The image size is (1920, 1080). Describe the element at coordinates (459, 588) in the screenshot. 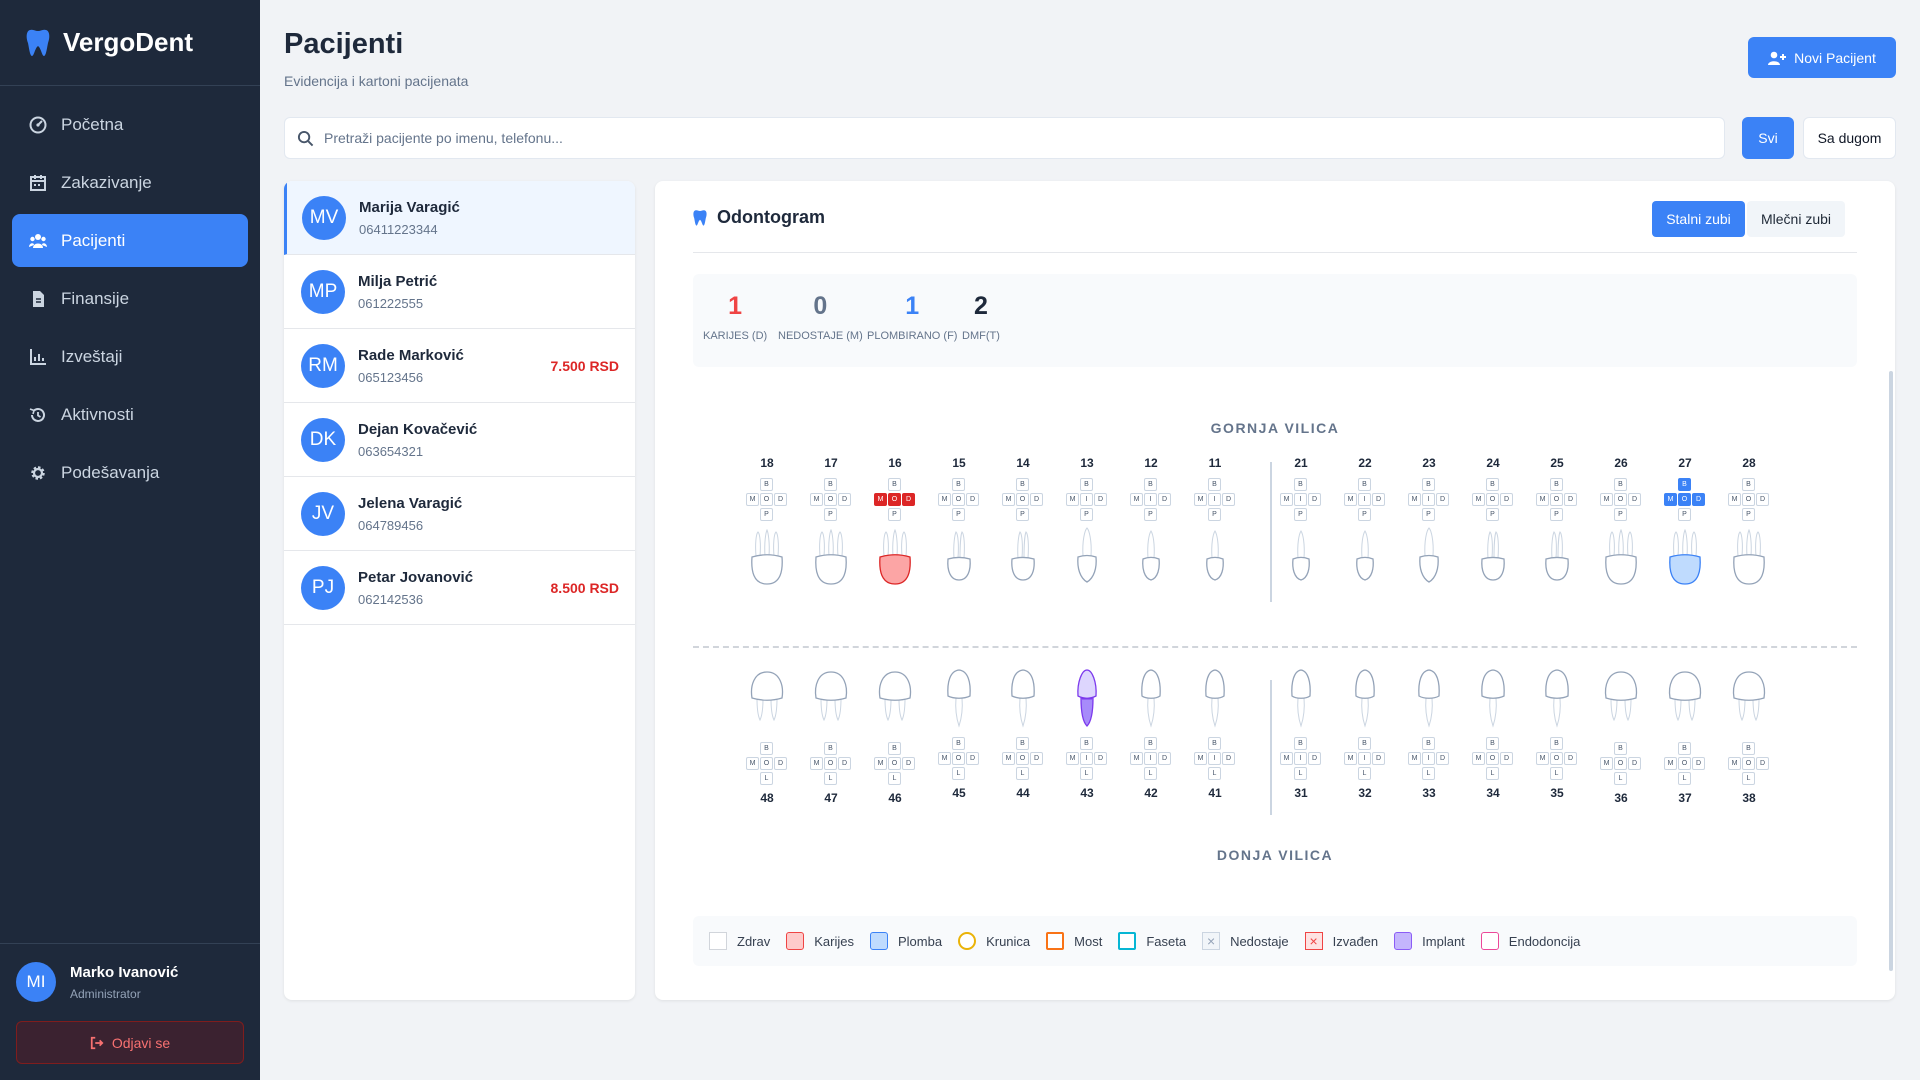

I see `patient-list-item: PJ Petar Jovanović 062142536 8.500 RSD` at that location.